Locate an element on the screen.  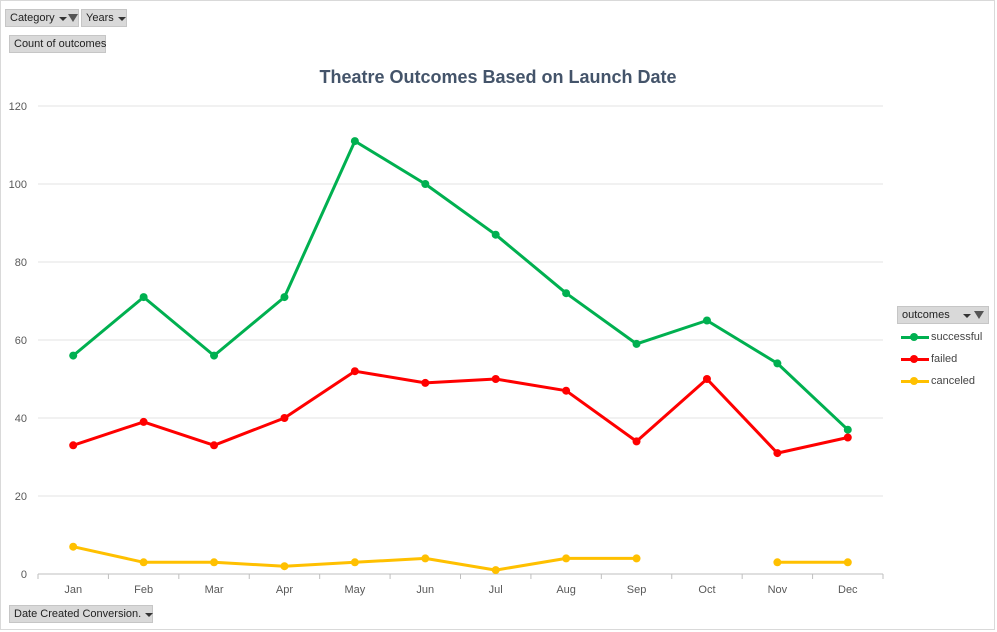
category-filter-label: Category is located at coordinates (32, 18).